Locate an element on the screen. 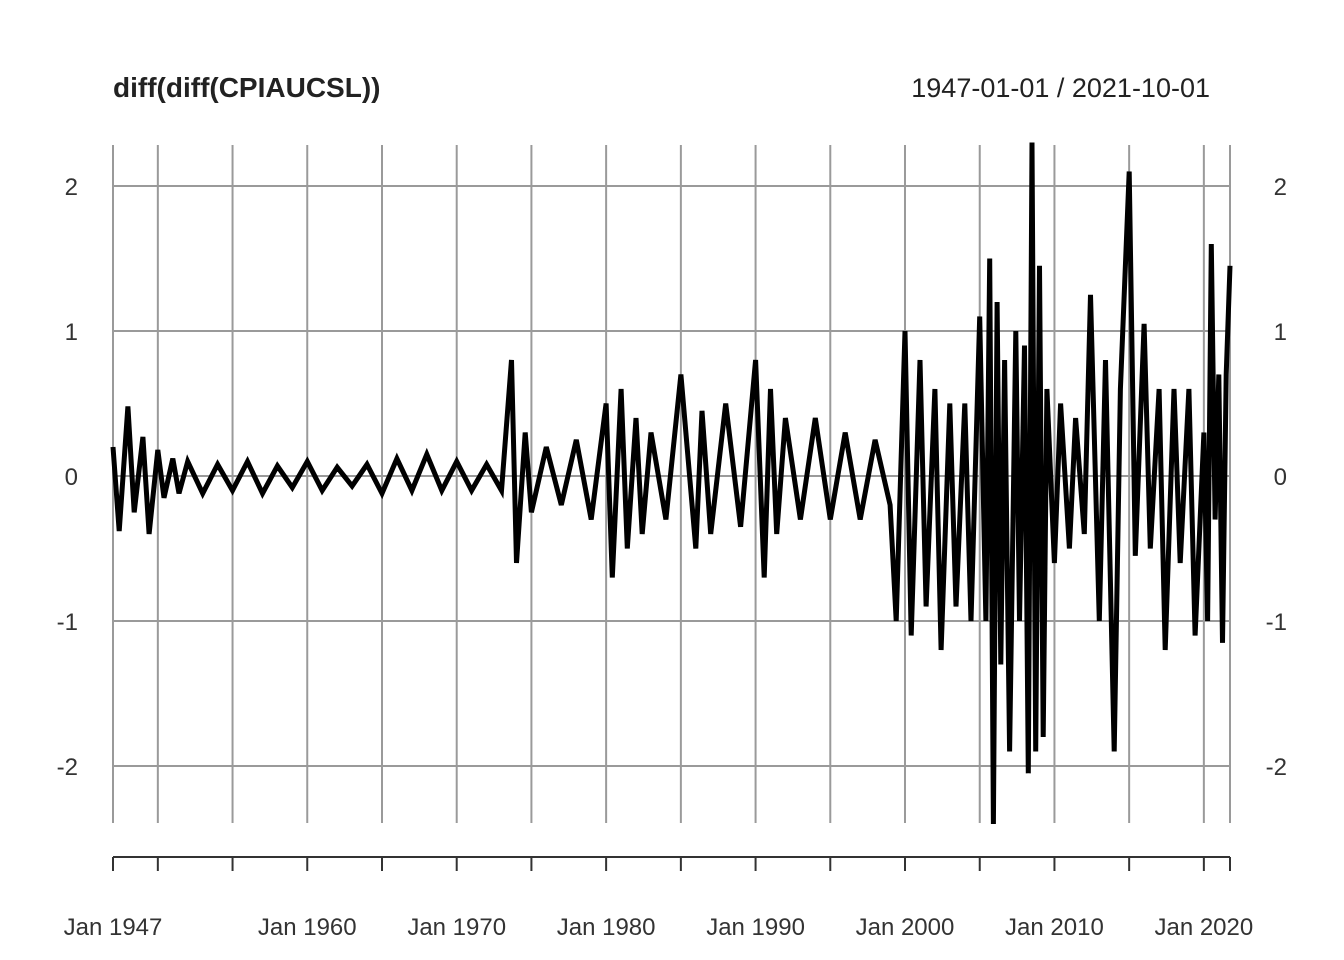  x-tick-label: Jan 1970 is located at coordinates (456, 927).